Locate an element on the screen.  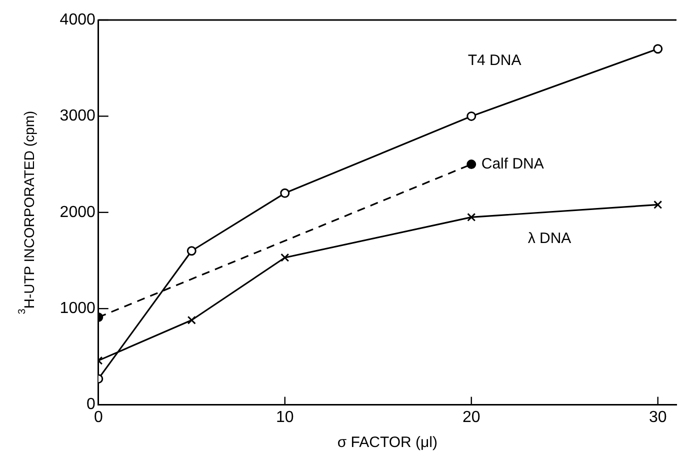
y-tick-label: 1000 is located at coordinates (78, 309).